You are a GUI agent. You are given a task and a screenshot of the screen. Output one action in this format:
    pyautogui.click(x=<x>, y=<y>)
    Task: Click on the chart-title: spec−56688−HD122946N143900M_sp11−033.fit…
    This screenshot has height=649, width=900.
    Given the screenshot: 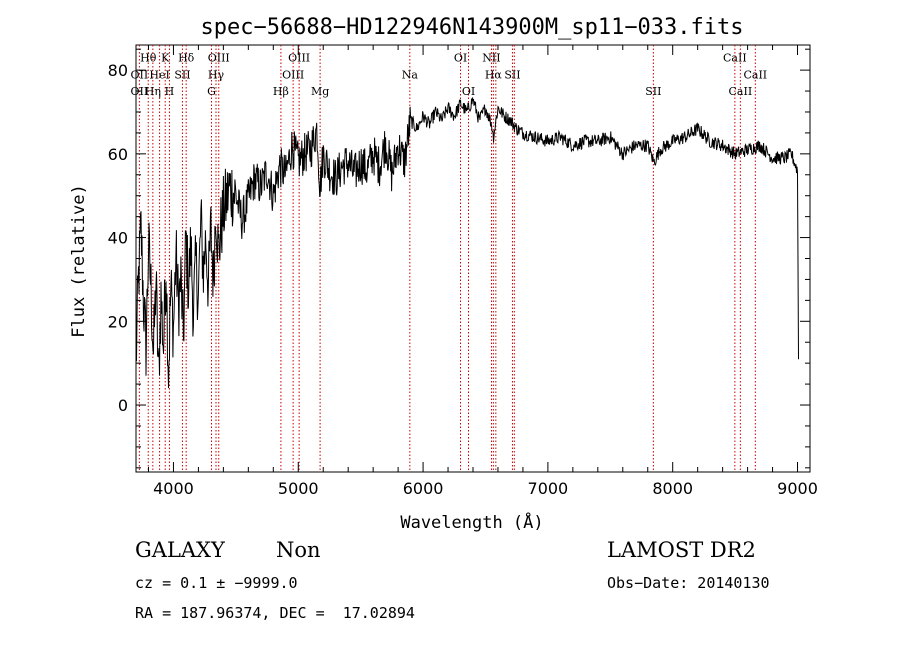 What is the action you would take?
    pyautogui.click(x=471, y=27)
    